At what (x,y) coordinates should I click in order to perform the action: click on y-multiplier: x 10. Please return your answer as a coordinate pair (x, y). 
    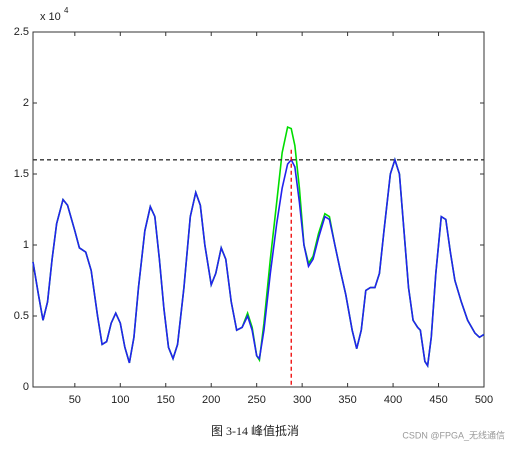
    Looking at the image, I should click on (50, 17).